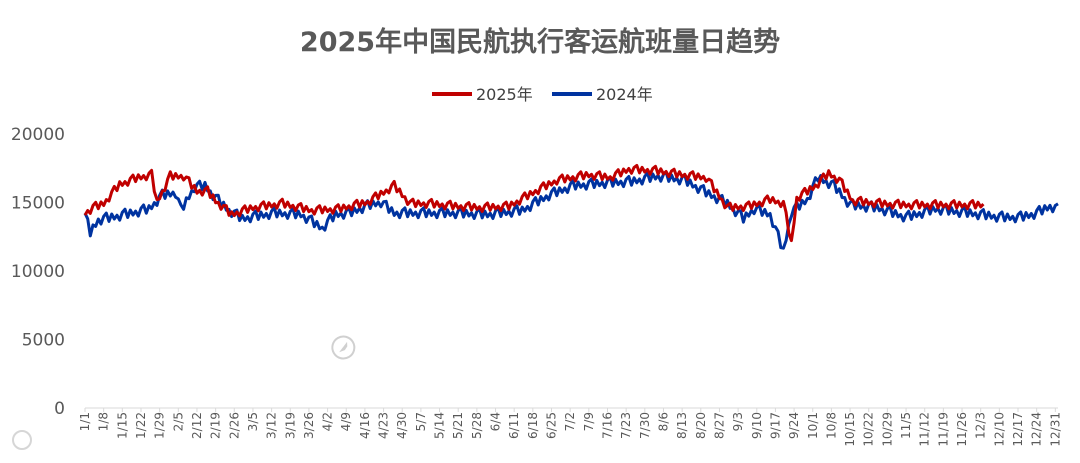 This screenshot has height=463, width=1080. I want to click on x-tick-label: 4/9, so click(346, 421).